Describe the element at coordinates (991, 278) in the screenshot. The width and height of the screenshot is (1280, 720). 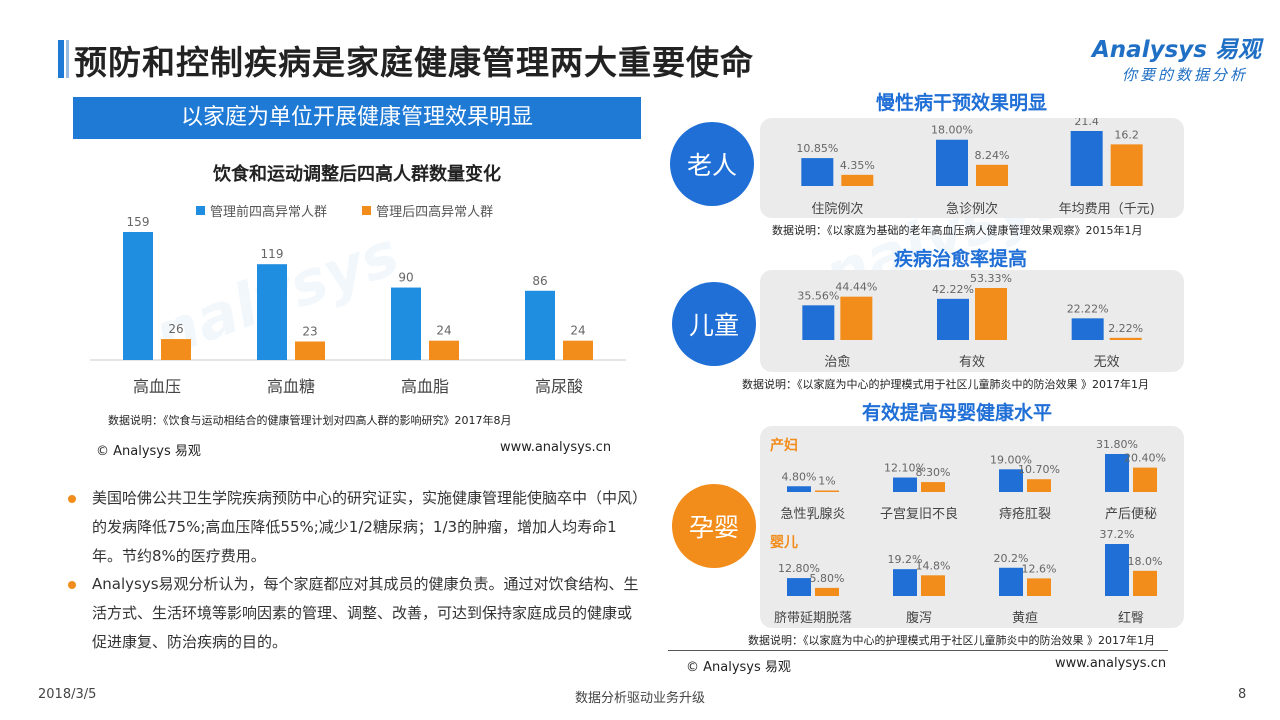
I see `data-label: 53.33%` at that location.